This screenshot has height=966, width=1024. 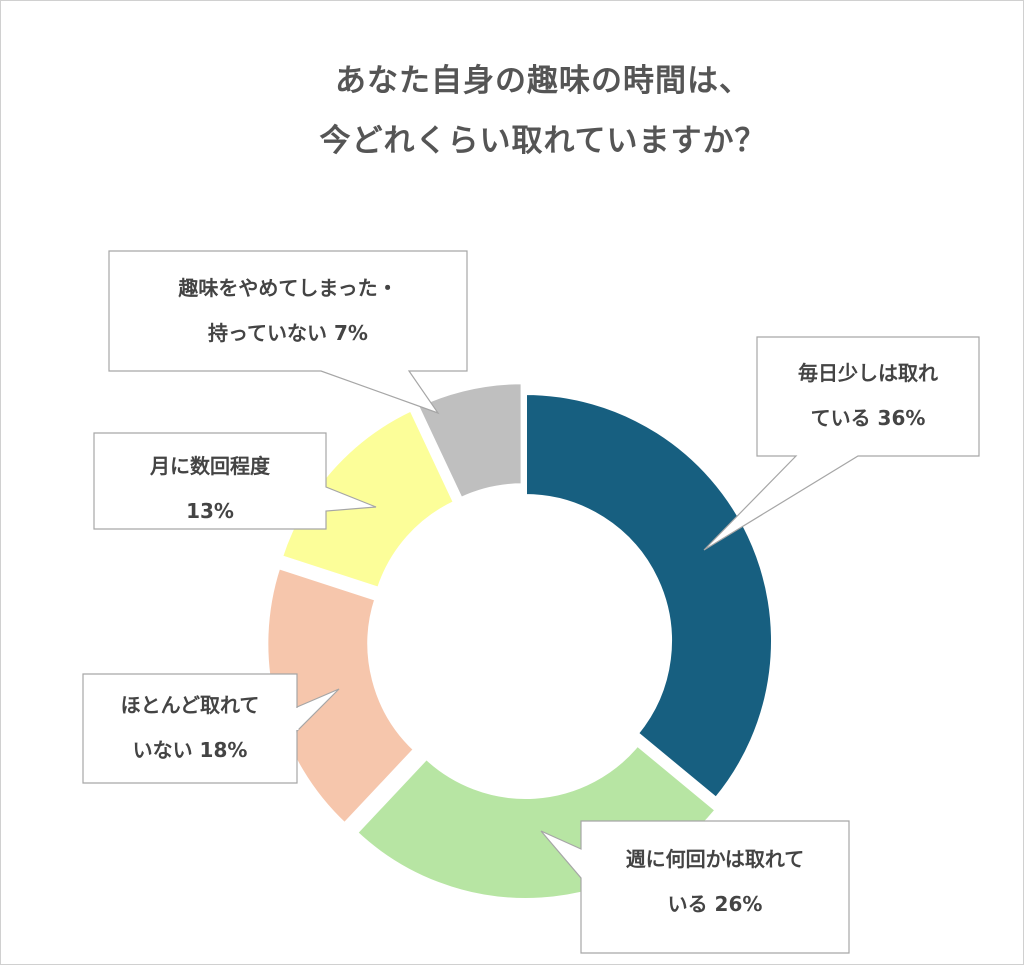 I want to click on callout-rarely, so click(x=190, y=728).